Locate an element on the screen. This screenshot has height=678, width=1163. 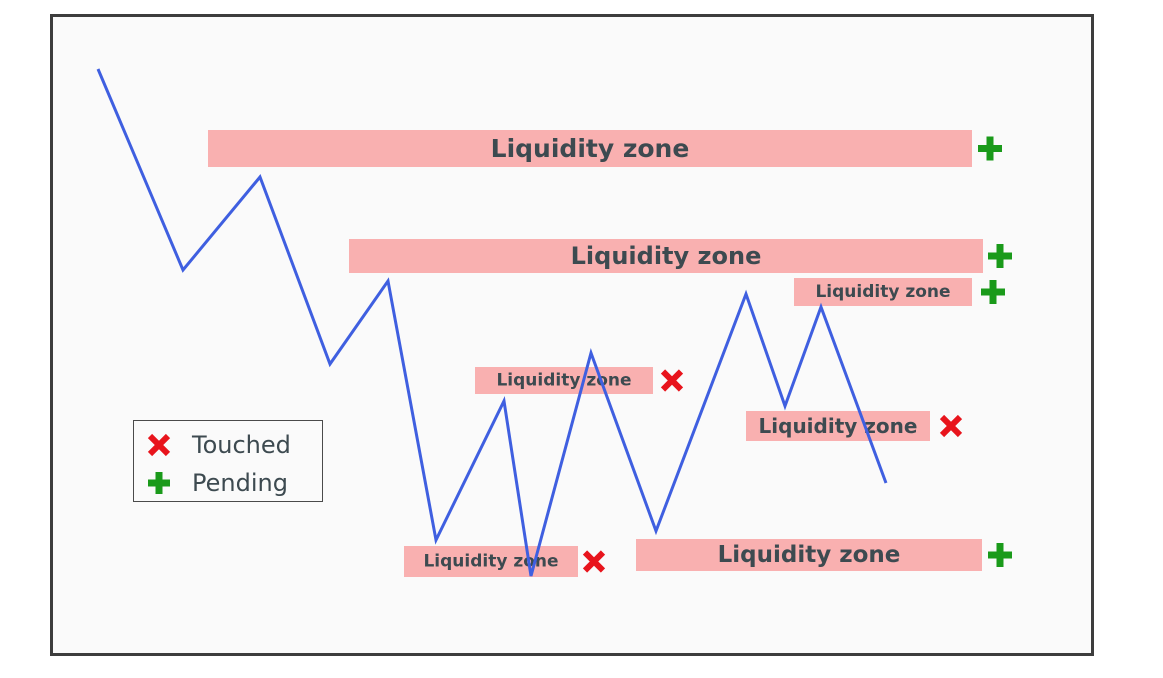
legend-item-pending: Pending is located at coordinates (217, 483).